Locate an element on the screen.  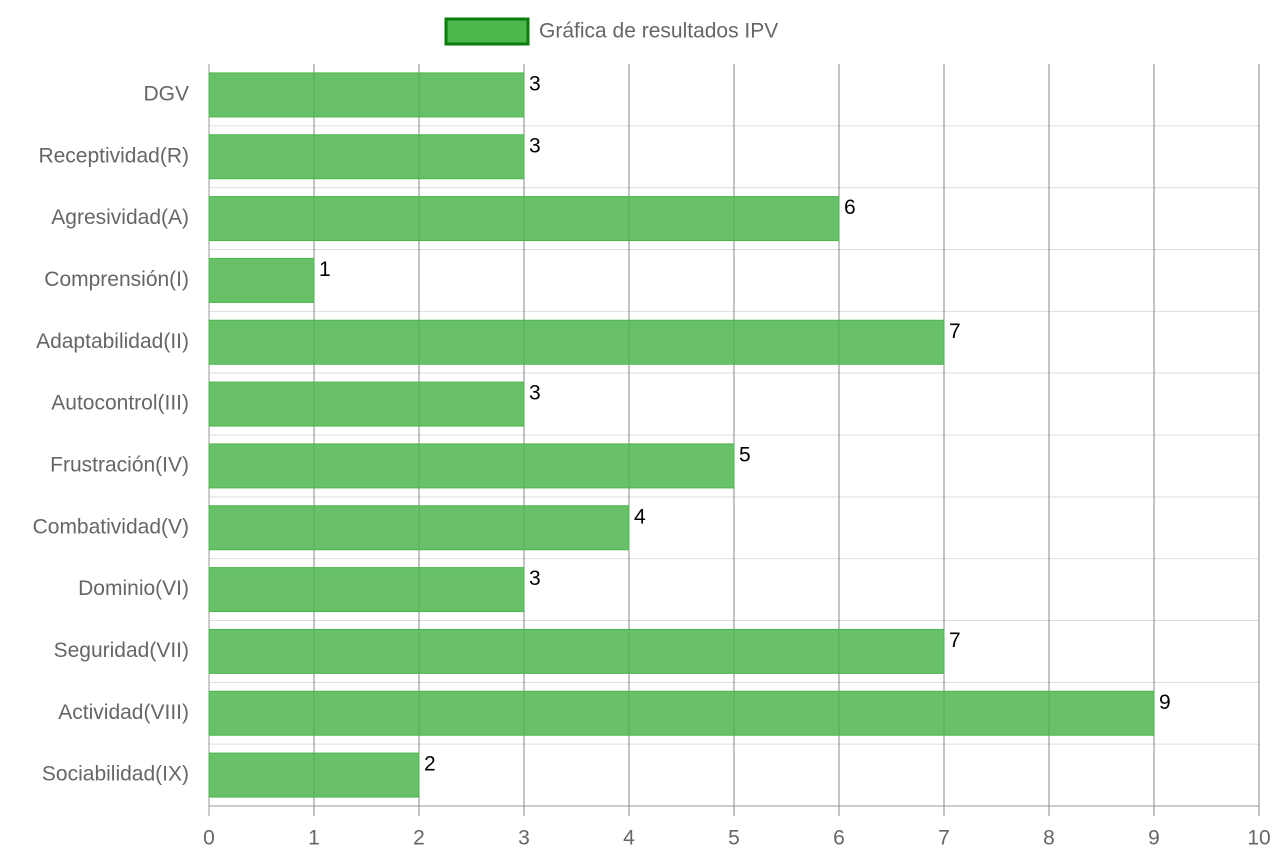
y-tick-label: Dominio(VI) is located at coordinates (133, 588).